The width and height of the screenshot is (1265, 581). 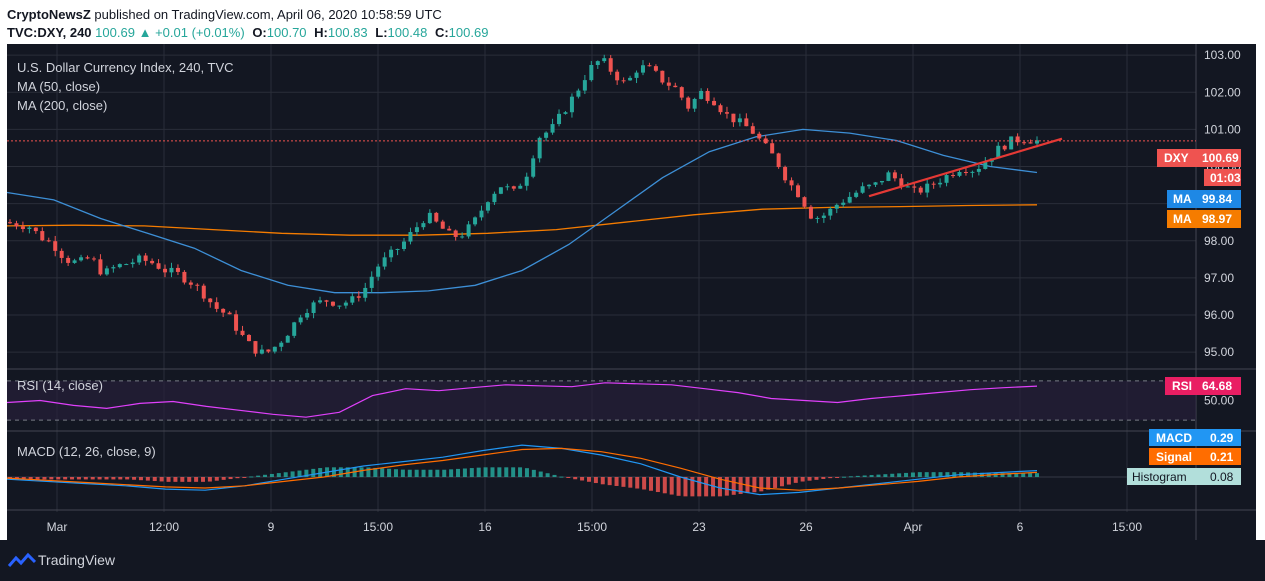 What do you see at coordinates (1219, 352) in the screenshot?
I see `price-tick-label: 95.00` at bounding box center [1219, 352].